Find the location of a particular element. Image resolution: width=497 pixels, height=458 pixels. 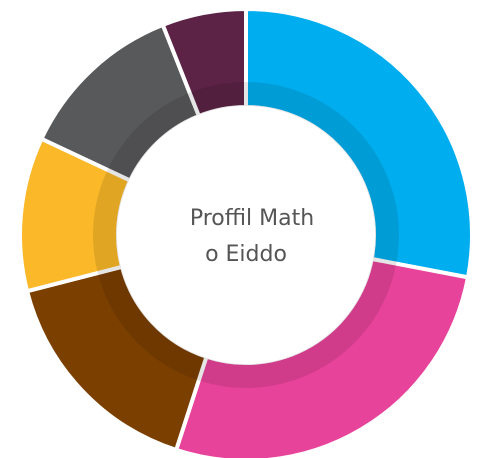

center-title: o Eiddo is located at coordinates (246, 254).